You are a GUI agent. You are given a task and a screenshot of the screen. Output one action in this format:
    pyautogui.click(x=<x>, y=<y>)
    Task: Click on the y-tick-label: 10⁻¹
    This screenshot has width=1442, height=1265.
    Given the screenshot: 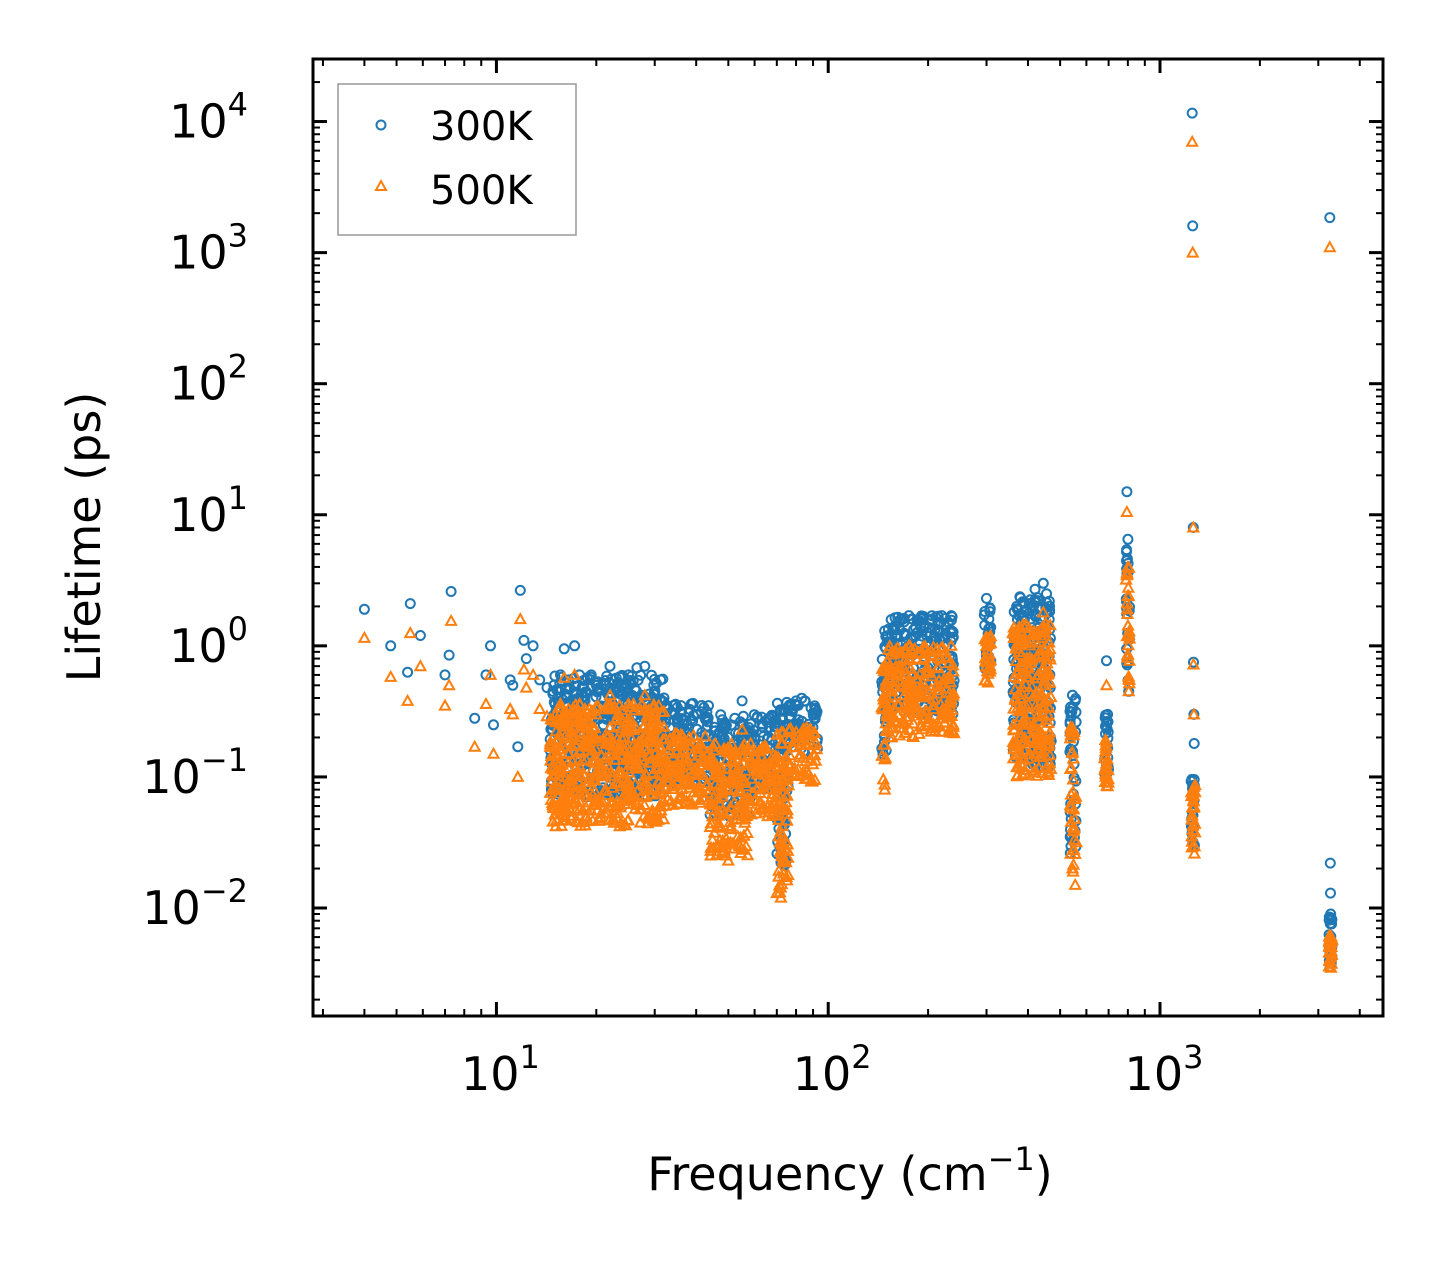 What is the action you would take?
    pyautogui.click(x=195, y=772)
    